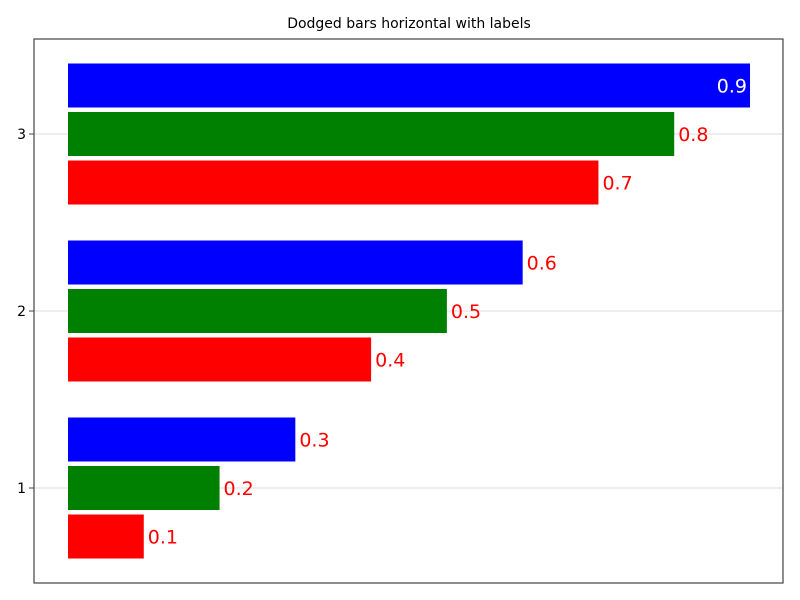 The width and height of the screenshot is (800, 600). What do you see at coordinates (390, 361) in the screenshot?
I see `data-label-2-series-1: 0.4` at bounding box center [390, 361].